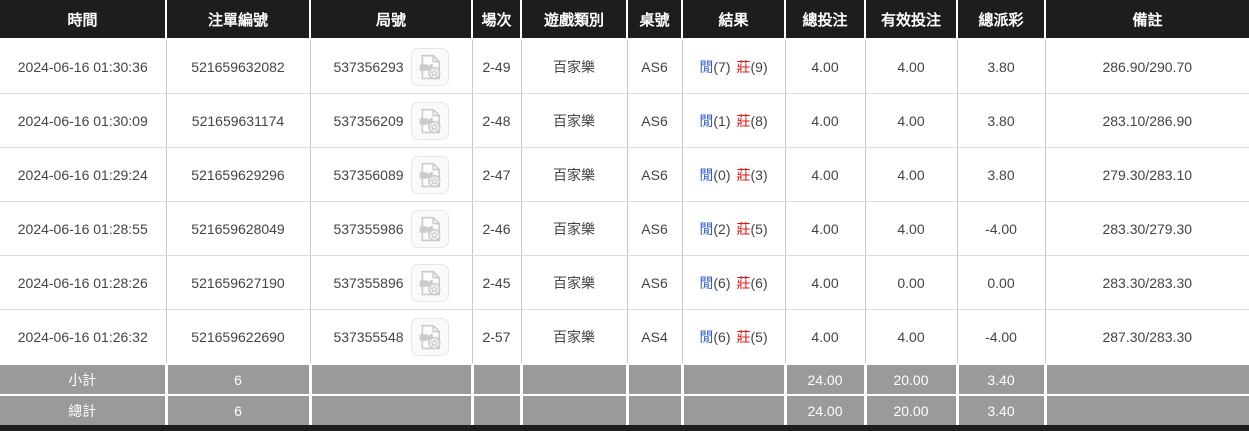  What do you see at coordinates (391, 228) in the screenshot?
I see `round-id-group: 537355986` at bounding box center [391, 228].